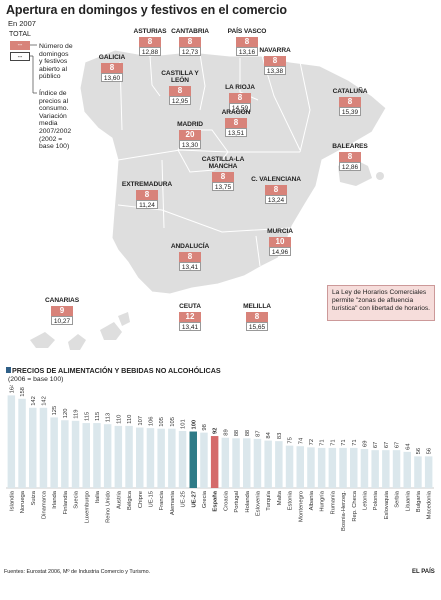 Image resolution: width=441 pixels, height=600 pixels. Describe the element at coordinates (184, 424) in the screenshot. I see `bar-value-label: 101` at that location.